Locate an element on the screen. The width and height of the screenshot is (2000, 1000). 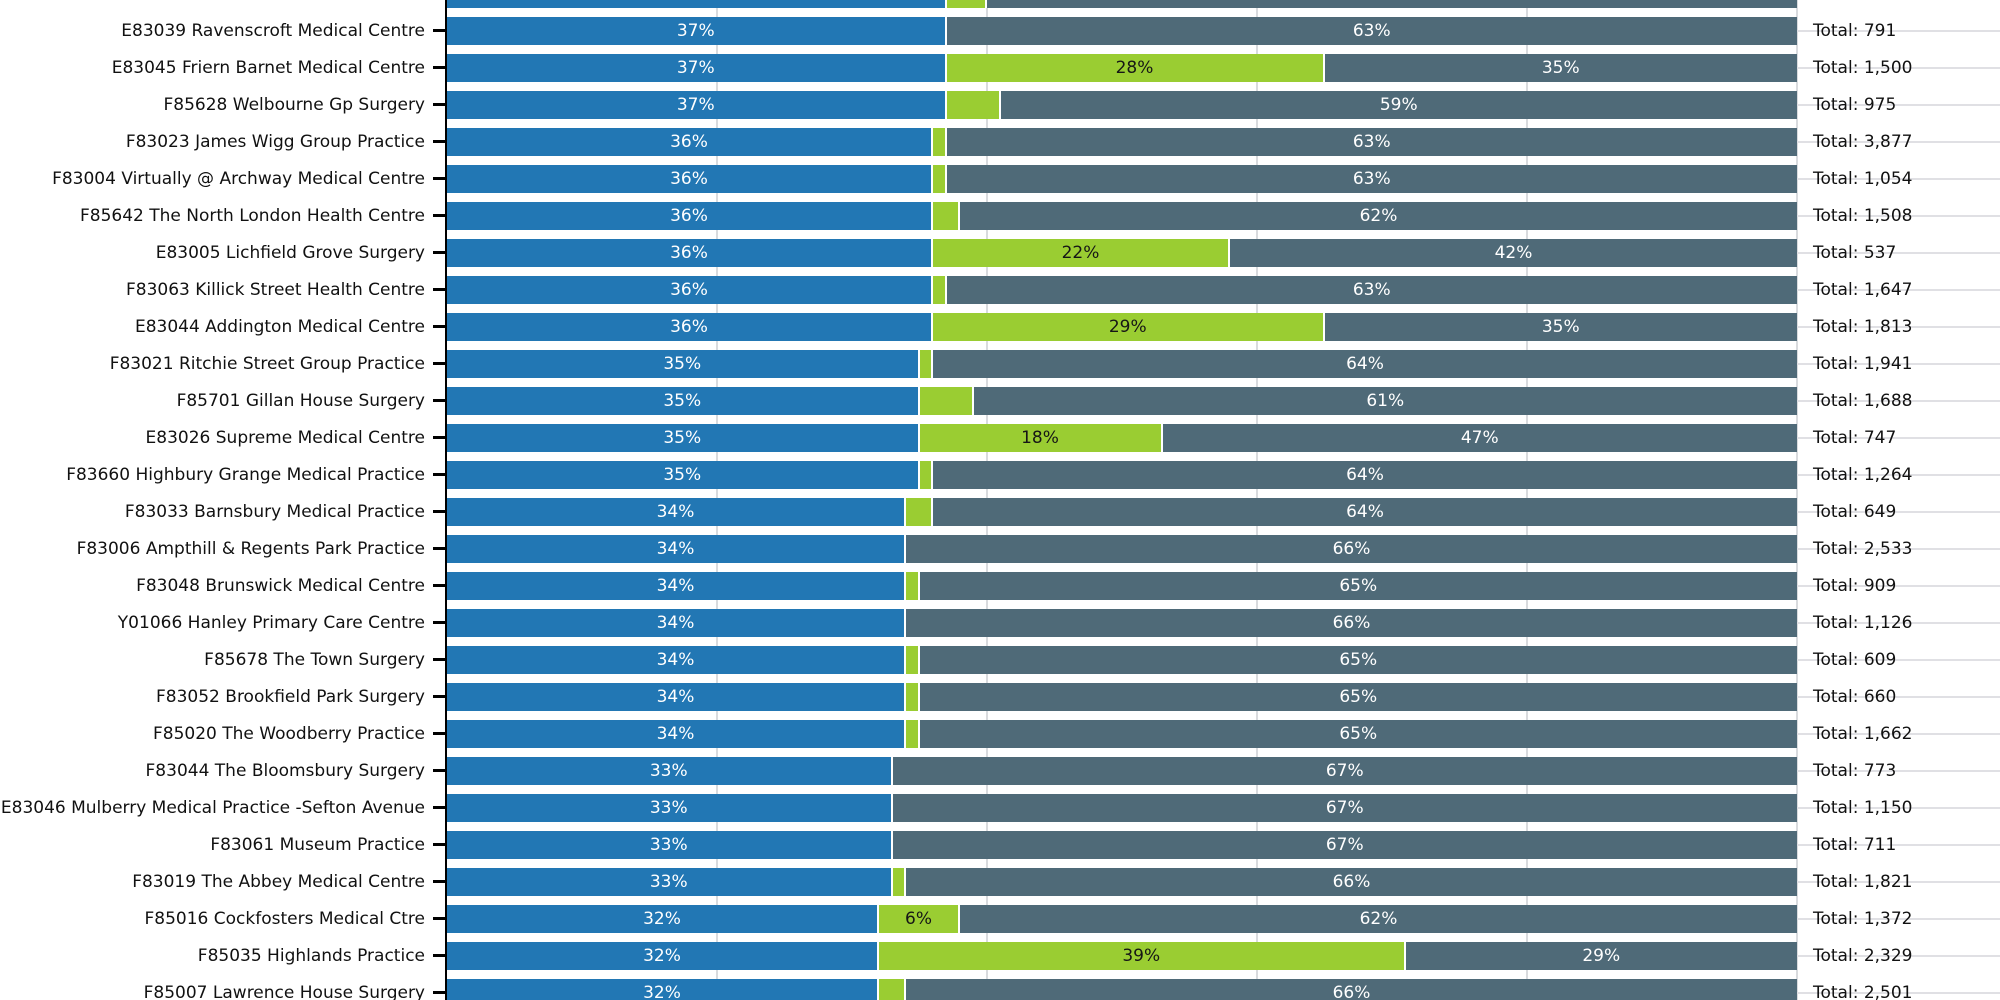
segment-blue is located at coordinates (697, 4).